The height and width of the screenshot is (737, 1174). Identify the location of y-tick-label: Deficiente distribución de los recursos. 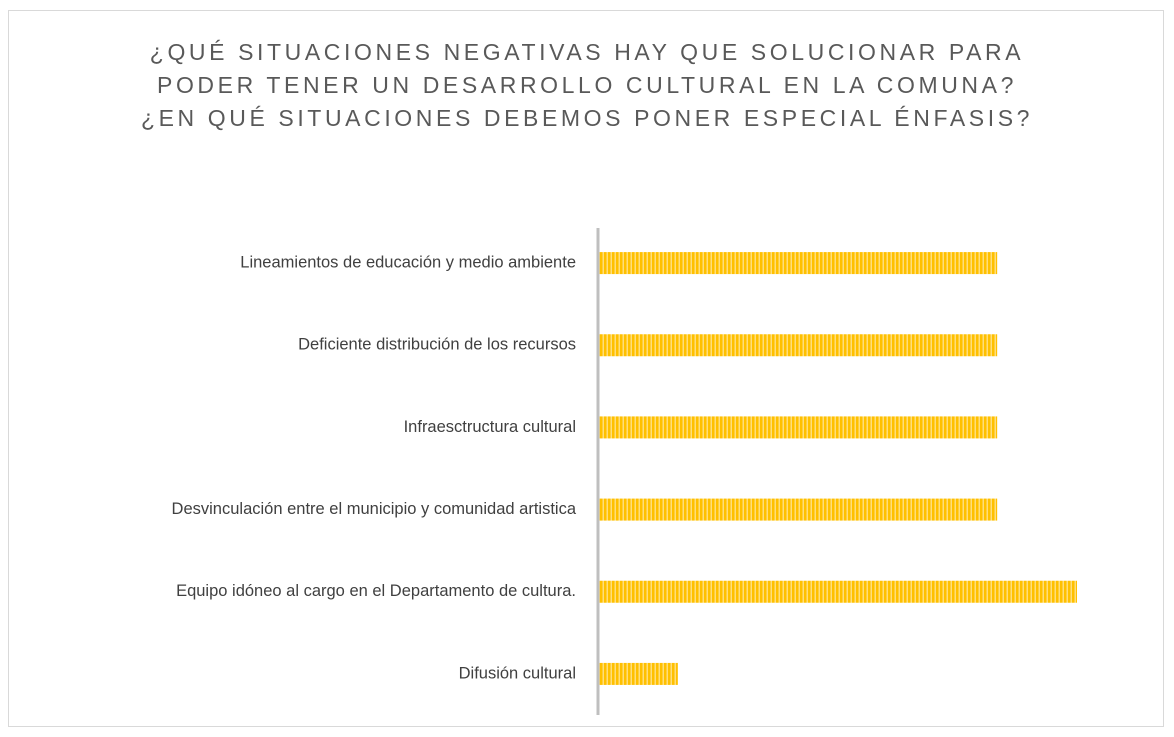
(437, 345).